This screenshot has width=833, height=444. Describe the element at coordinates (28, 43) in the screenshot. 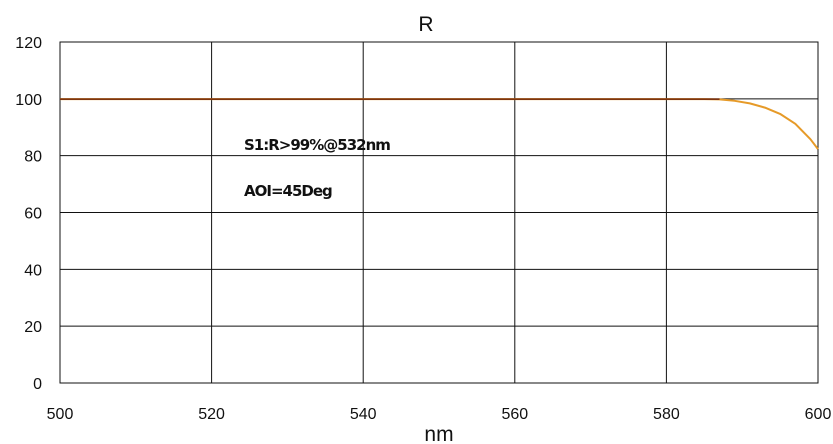

I see `y-tick-label: 120` at that location.